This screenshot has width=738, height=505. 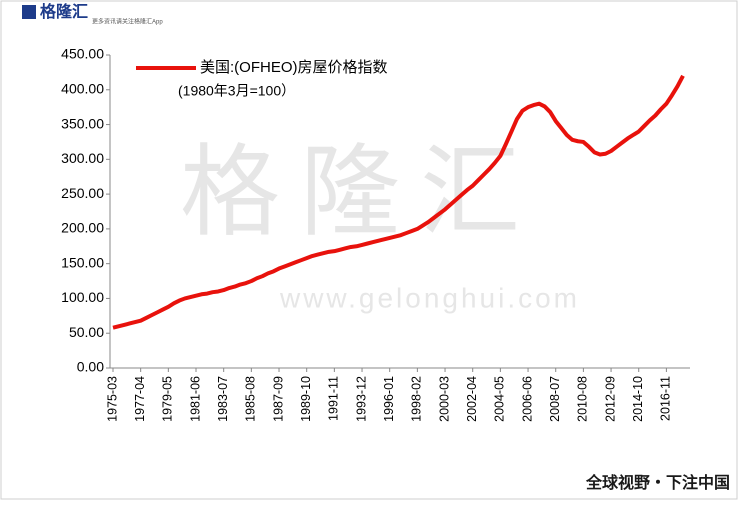 I want to click on y-tick-label: 450.00, so click(x=82, y=54).